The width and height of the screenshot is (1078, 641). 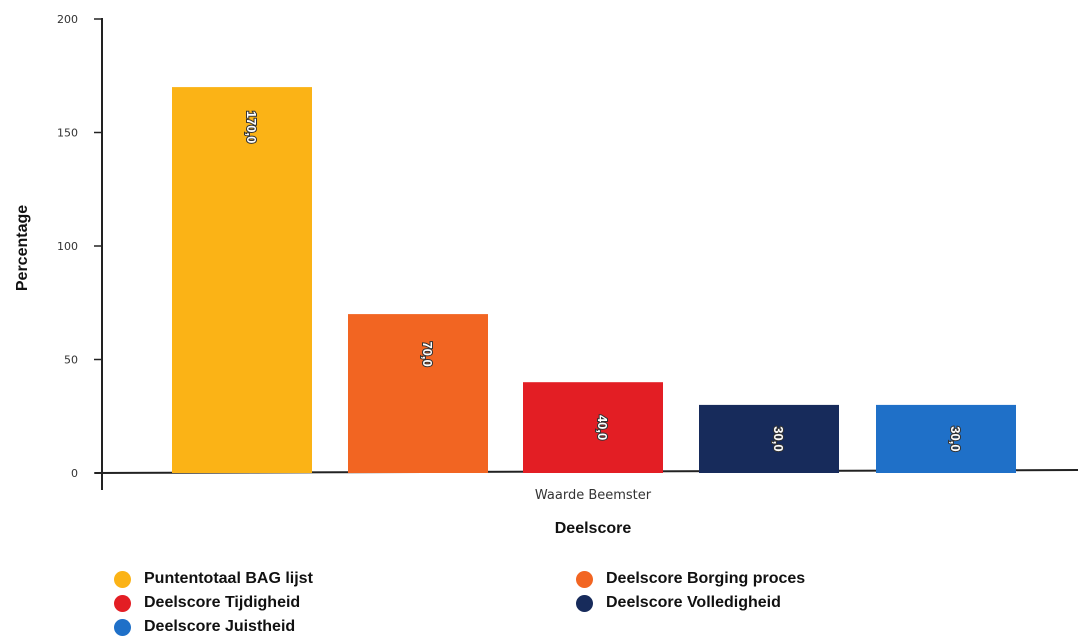 I want to click on legend-item: Deelscore Tijdigheid, so click(x=207, y=603).